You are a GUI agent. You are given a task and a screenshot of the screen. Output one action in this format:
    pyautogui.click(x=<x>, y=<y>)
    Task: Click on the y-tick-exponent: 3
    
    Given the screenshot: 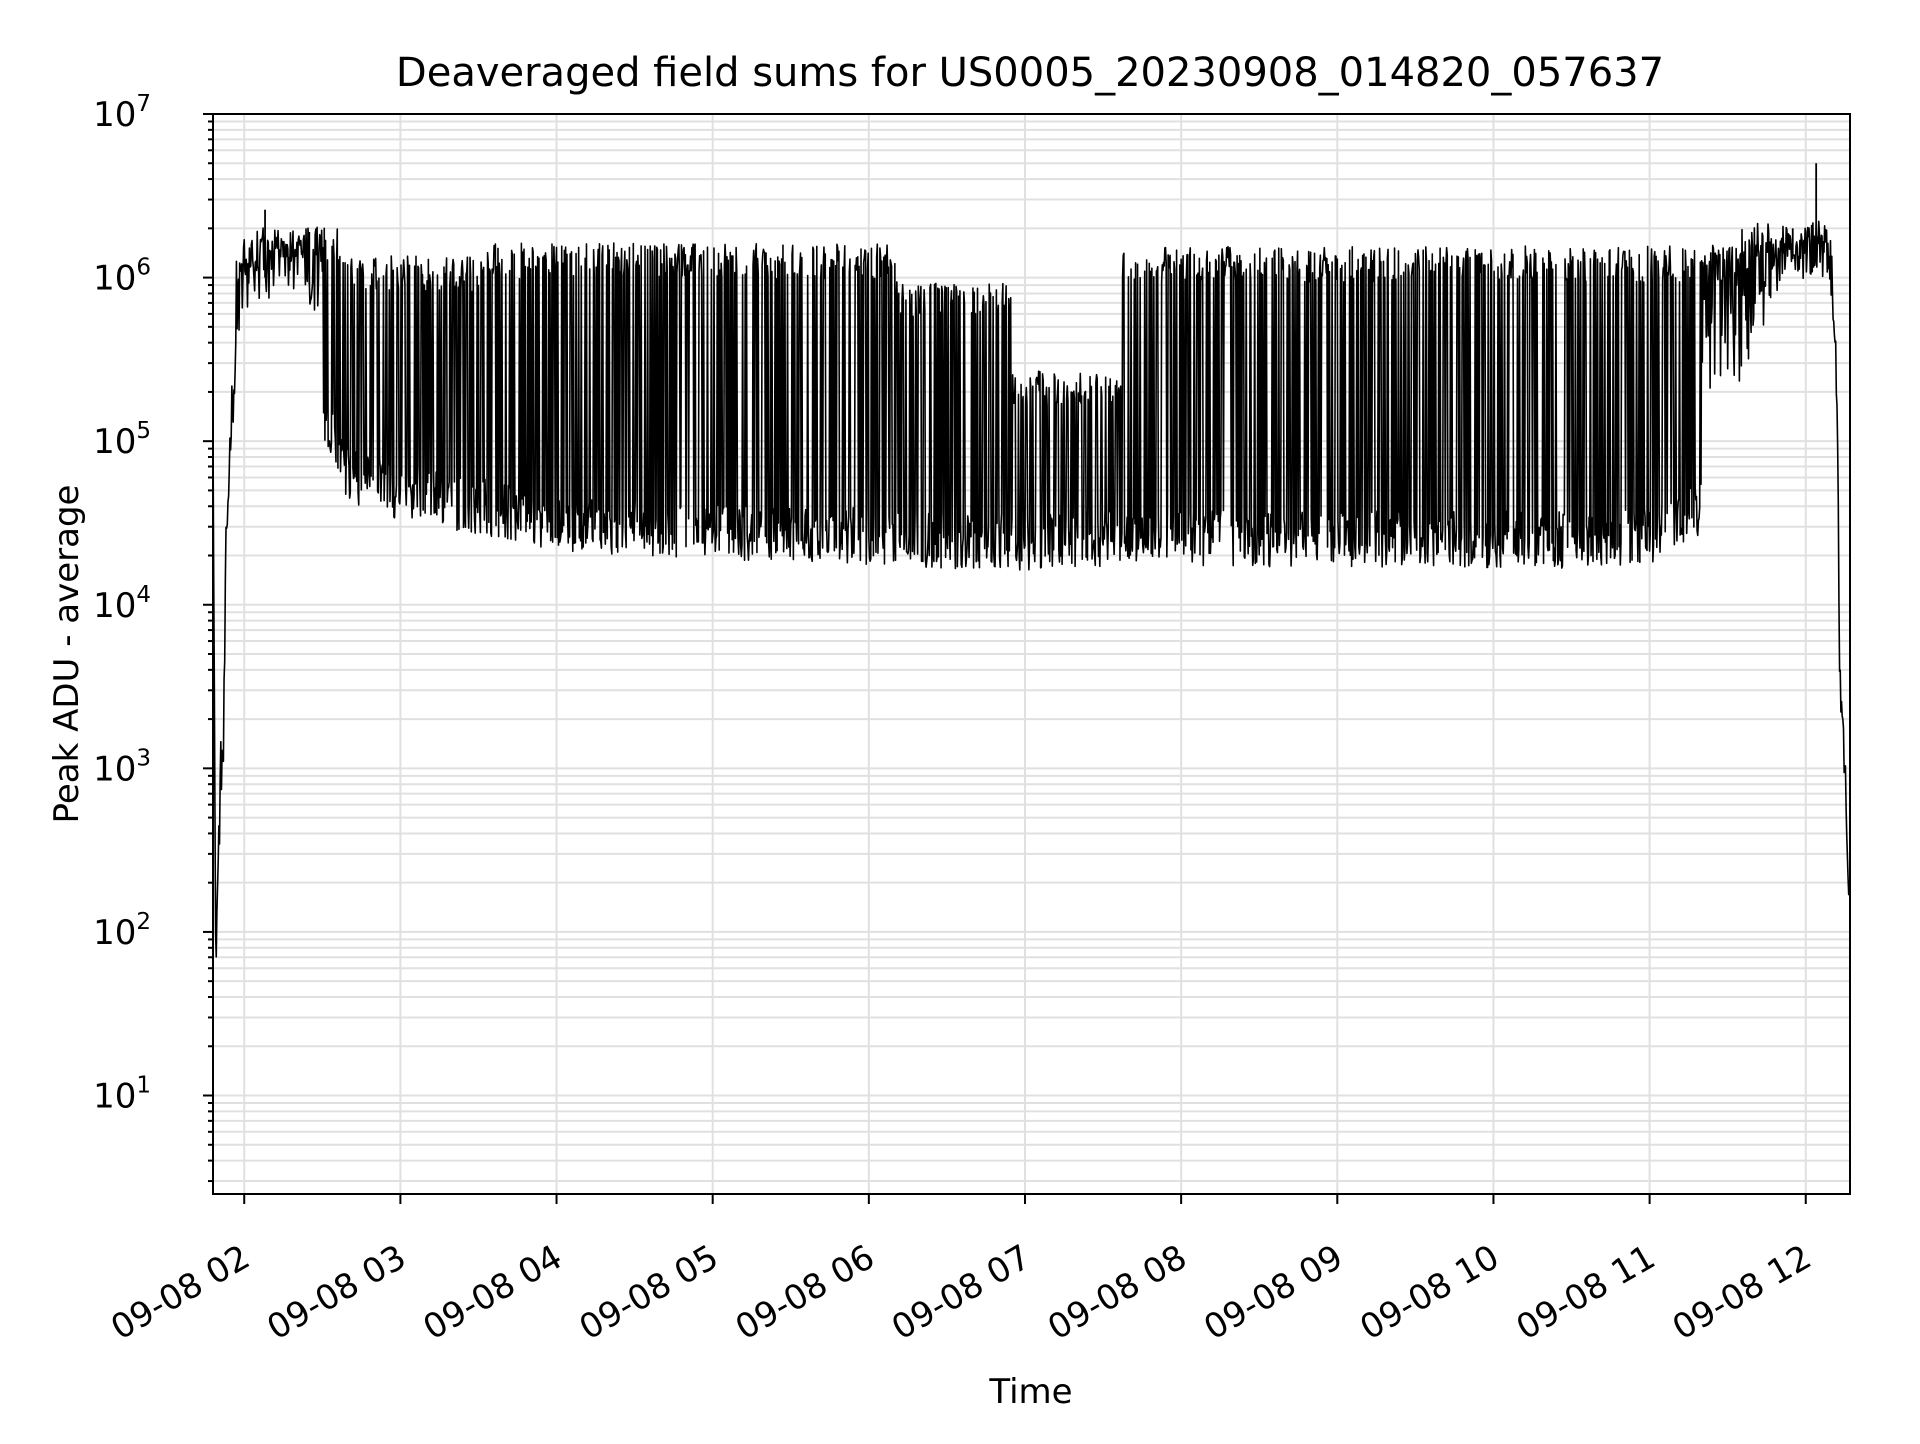 What is the action you would take?
    pyautogui.click(x=143, y=758)
    